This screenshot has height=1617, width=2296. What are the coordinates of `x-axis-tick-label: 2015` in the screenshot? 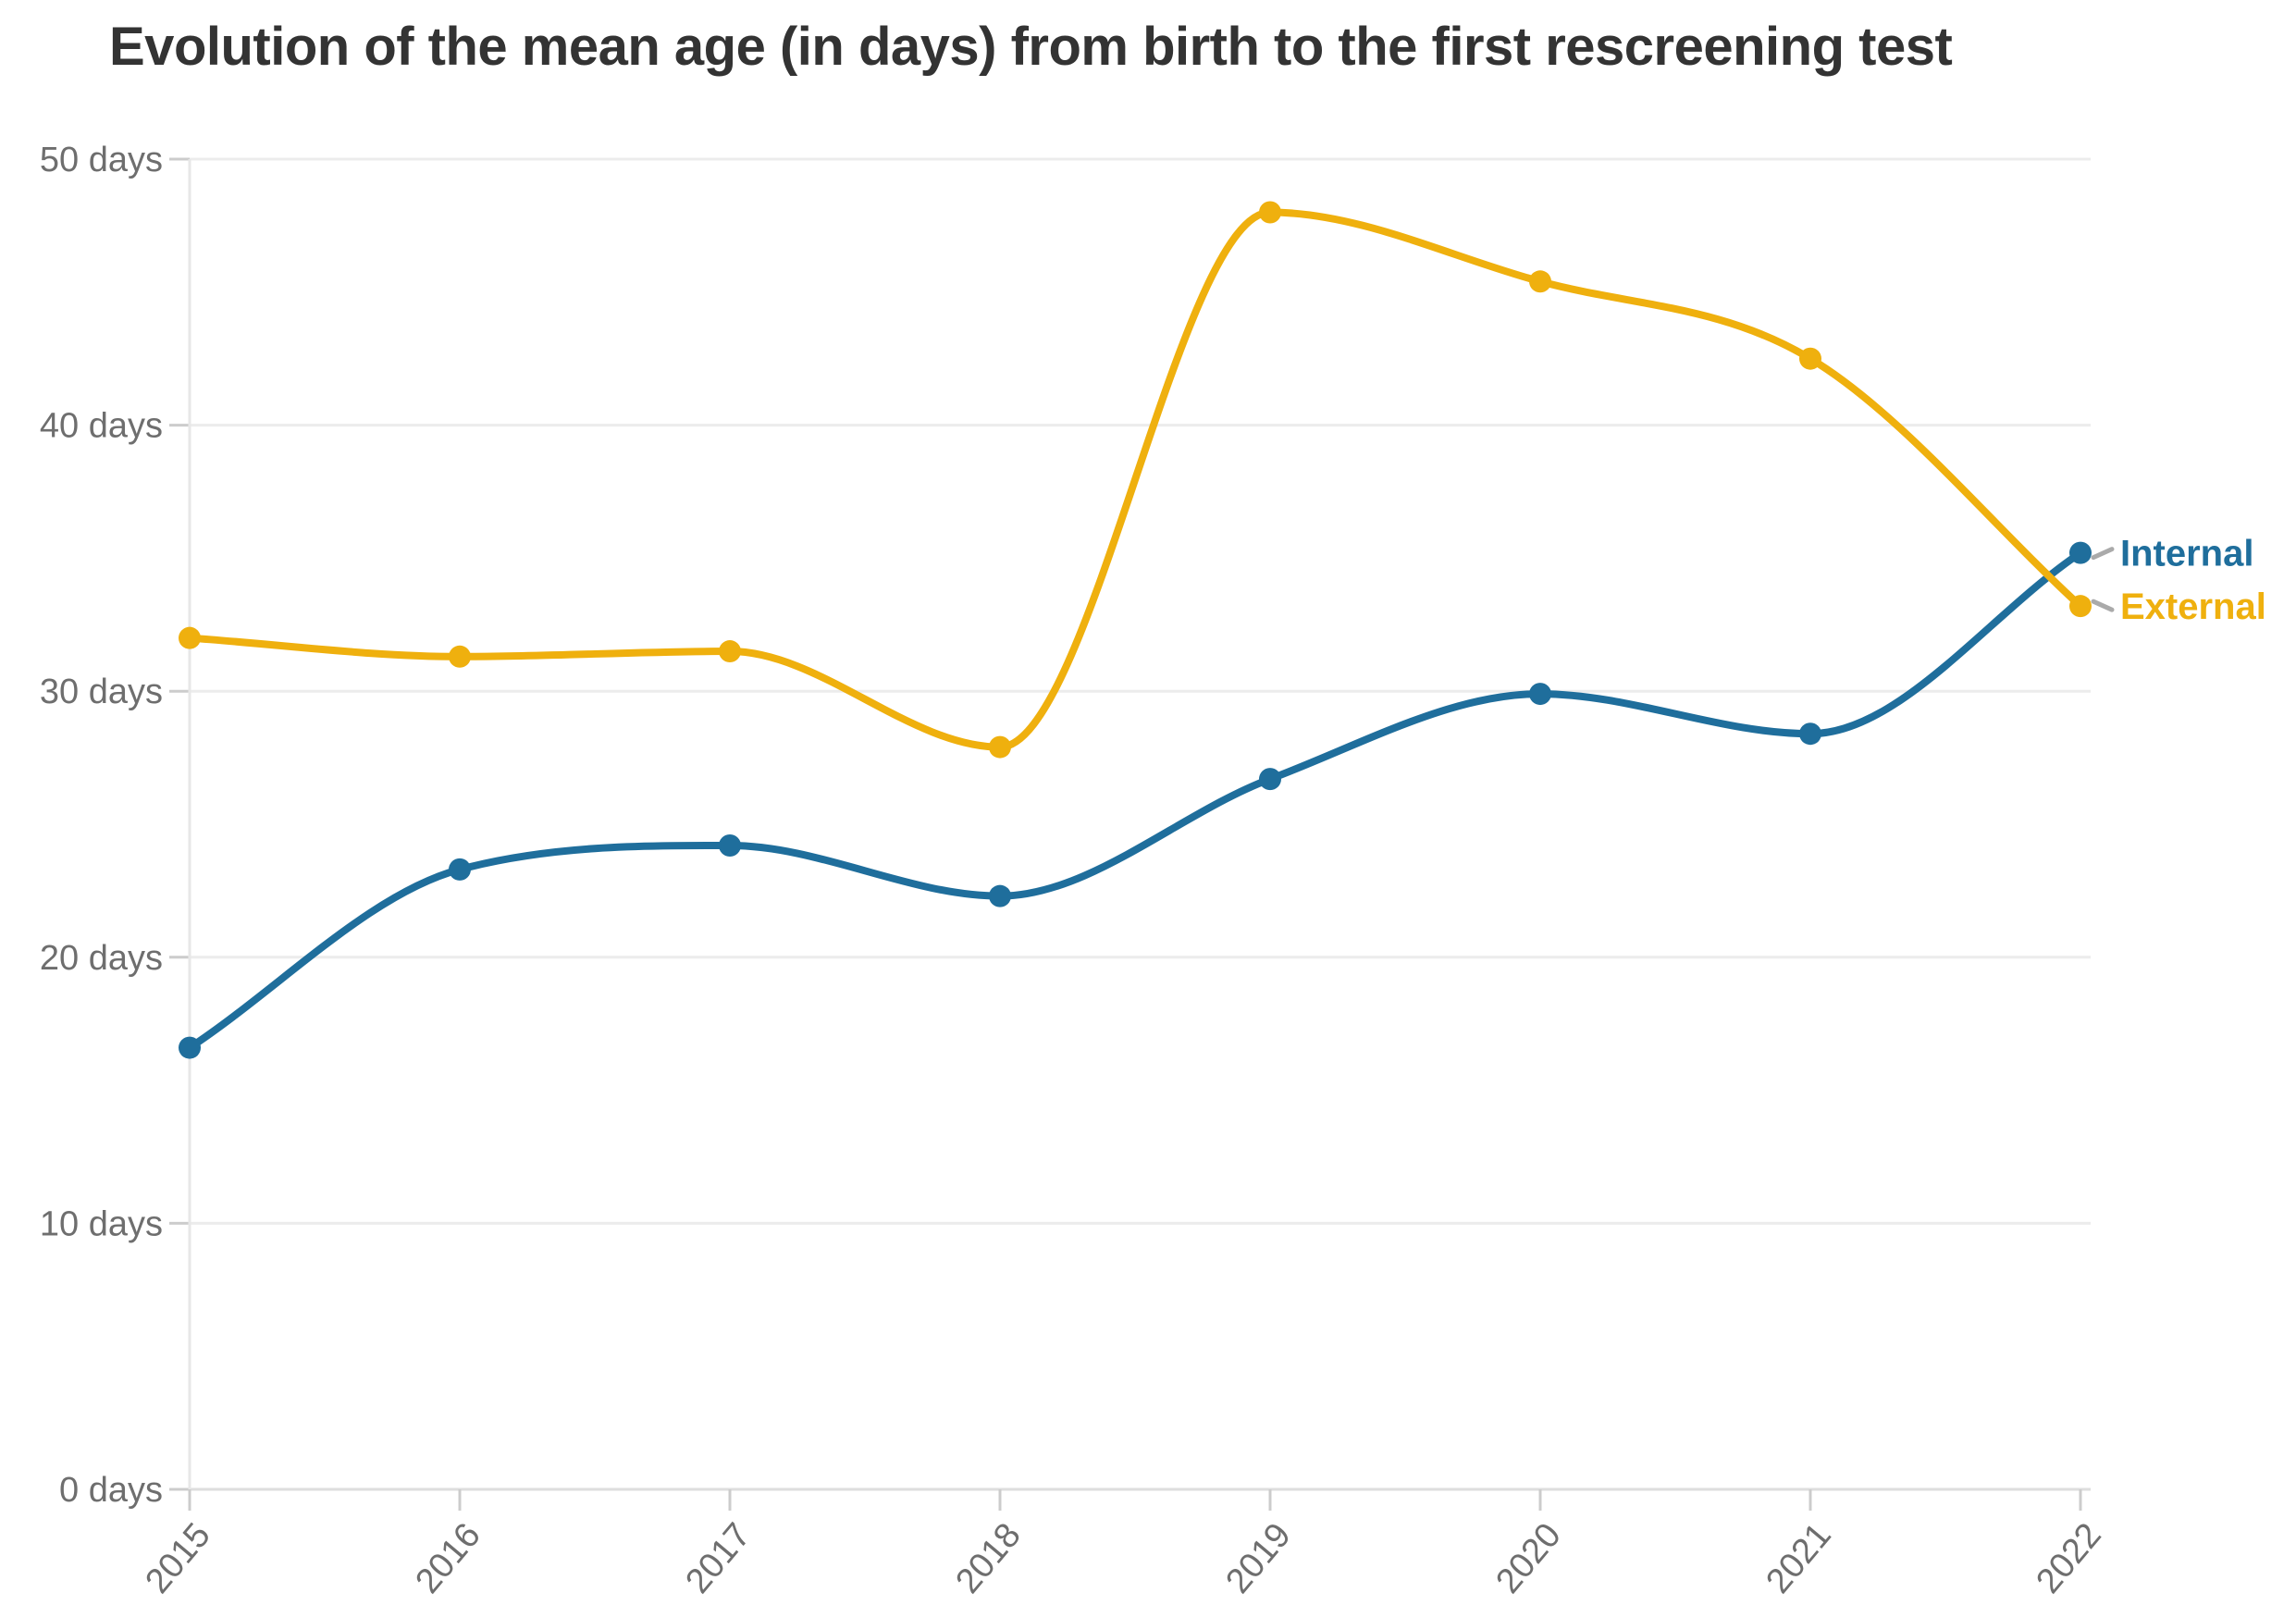 It's located at (178, 1558).